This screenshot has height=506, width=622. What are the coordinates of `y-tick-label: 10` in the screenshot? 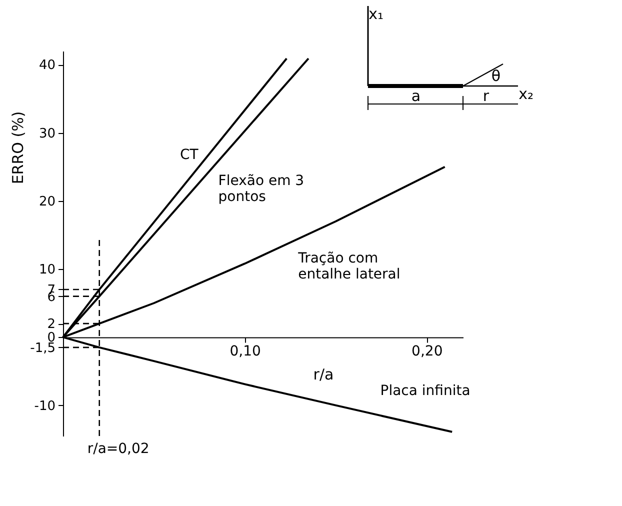 It's located at (47, 270).